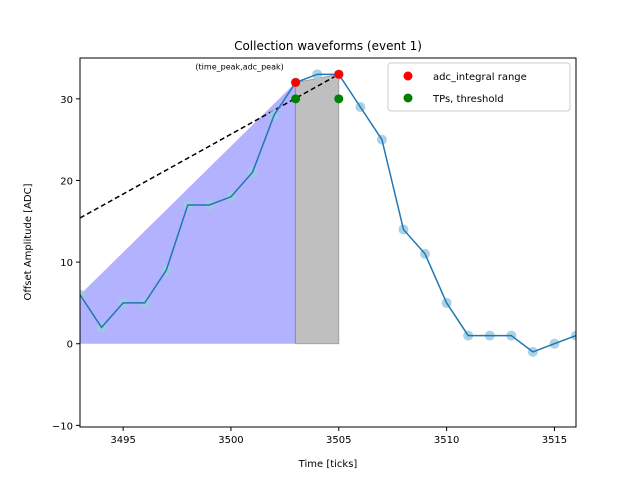  Describe the element at coordinates (554, 440) in the screenshot. I see `x-tick-label: 3515` at that location.